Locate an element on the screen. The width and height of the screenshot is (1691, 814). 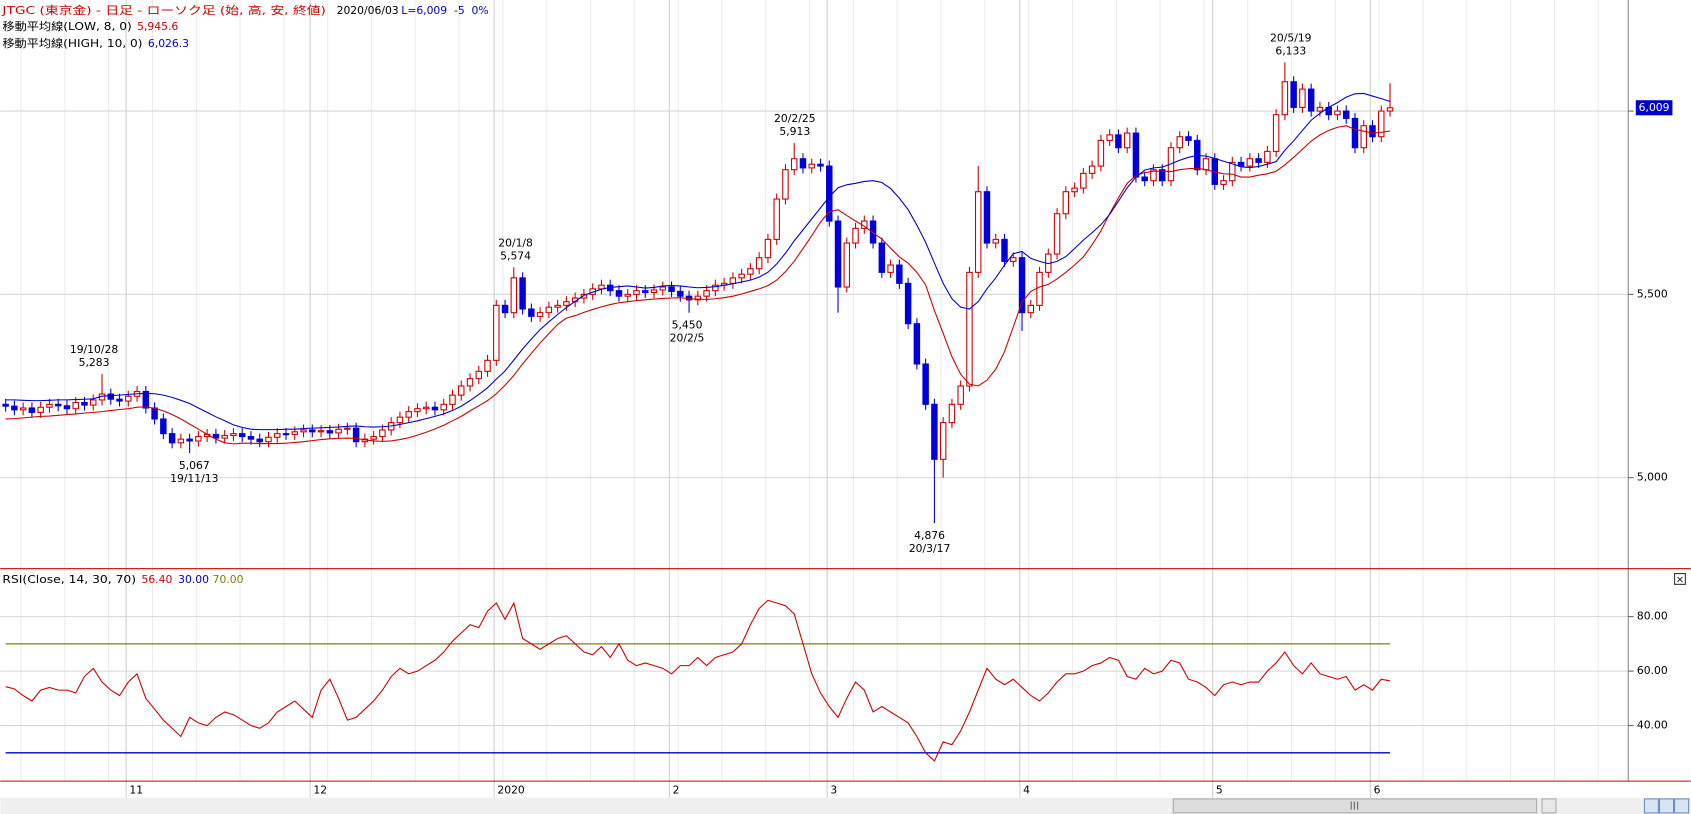
y-tick-label: 80.00 is located at coordinates (1652, 616).